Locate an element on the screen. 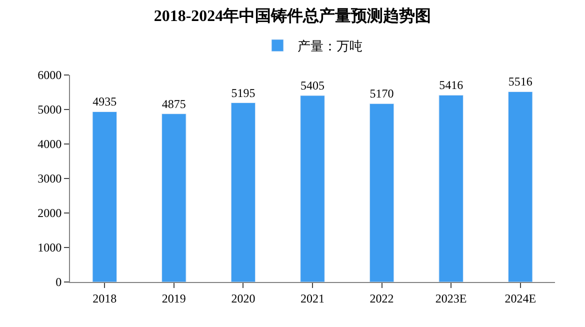 The image size is (585, 327). y-tick-label: 0 is located at coordinates (59, 282).